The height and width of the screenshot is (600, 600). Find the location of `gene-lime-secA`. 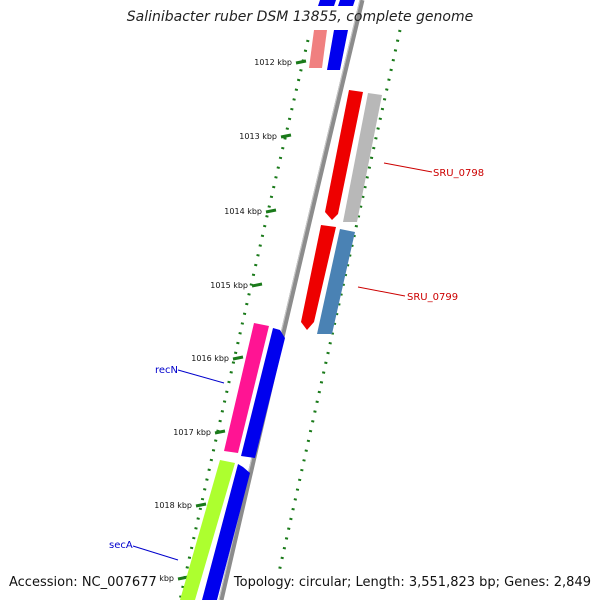

gene-lime-secA is located at coordinates (207, 530).